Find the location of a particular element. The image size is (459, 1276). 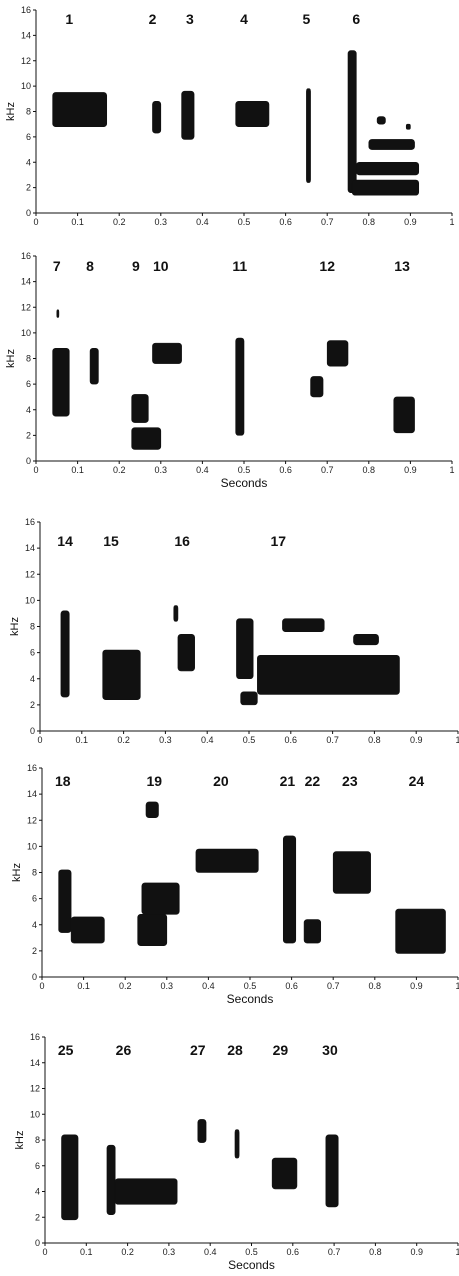

syllable-number-label: 9 is located at coordinates (136, 266).